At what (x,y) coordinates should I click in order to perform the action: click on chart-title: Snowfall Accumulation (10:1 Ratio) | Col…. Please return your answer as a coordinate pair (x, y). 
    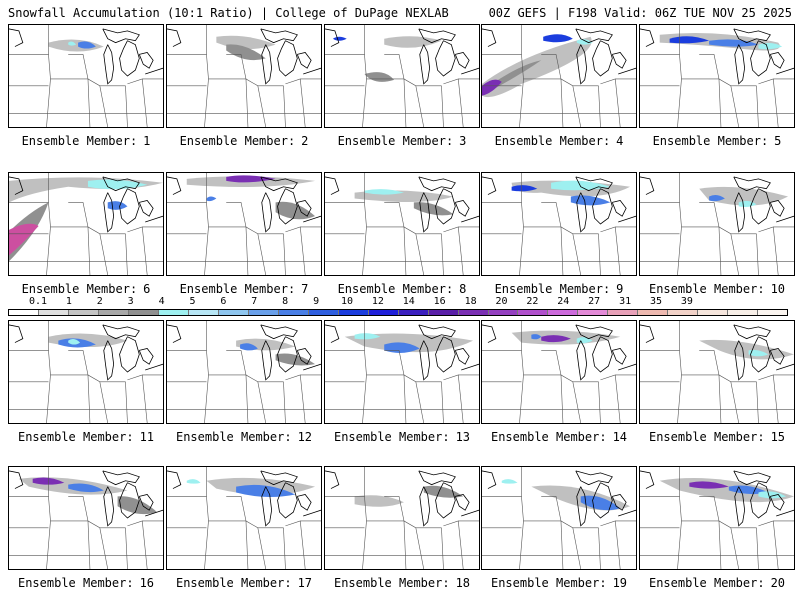
    Looking at the image, I should click on (228, 13).